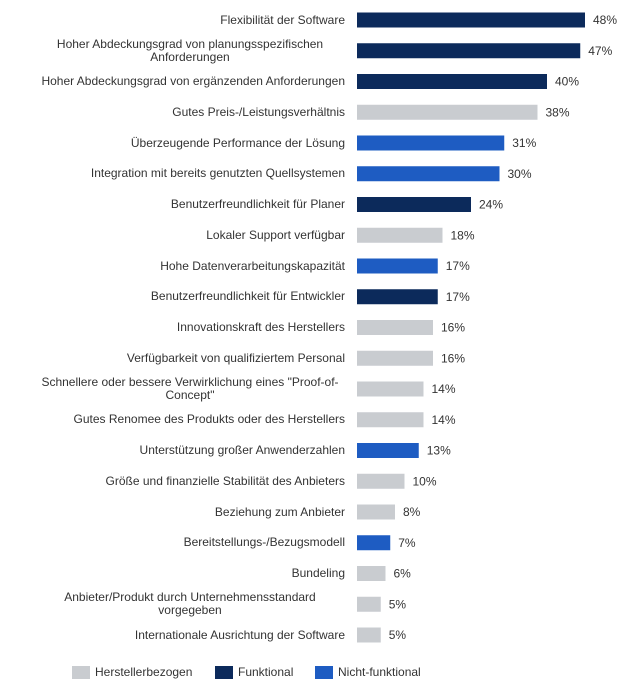 The height and width of the screenshot is (691, 630). I want to click on value-label: 31%, so click(524, 143).